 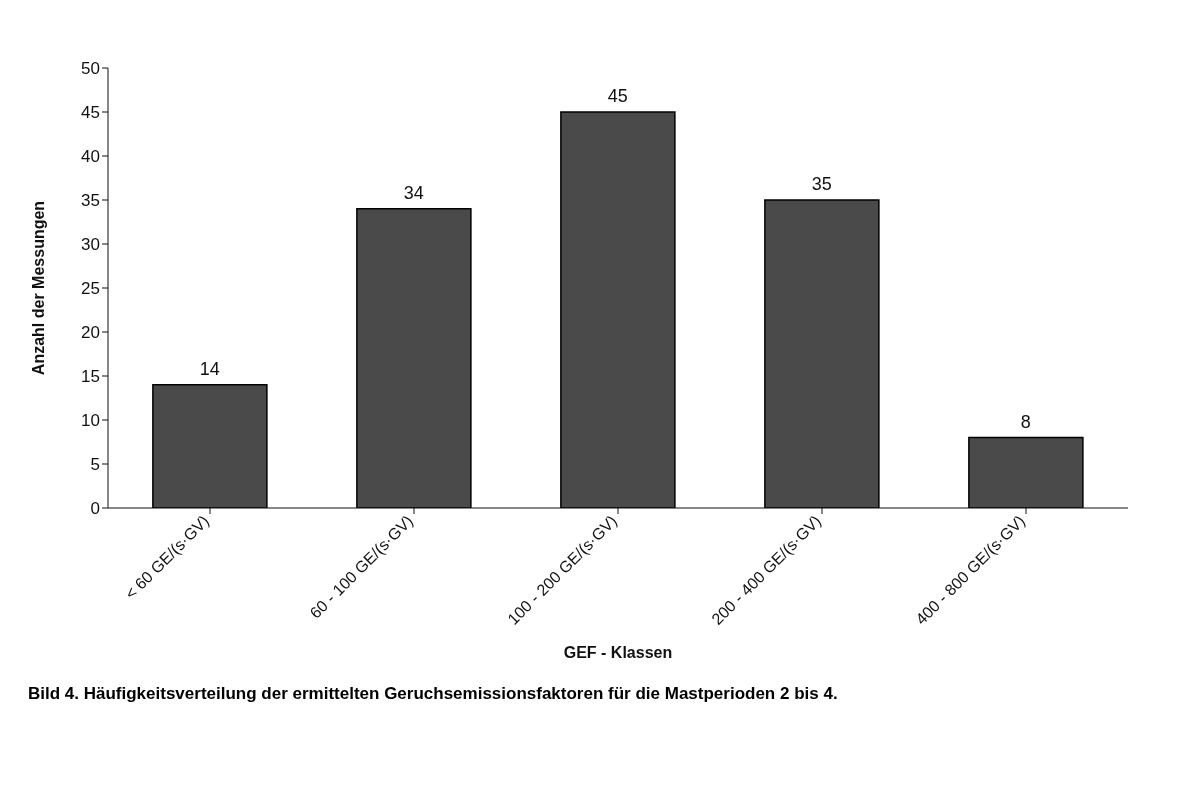 I want to click on y-tick-label: 15, so click(x=90, y=377).